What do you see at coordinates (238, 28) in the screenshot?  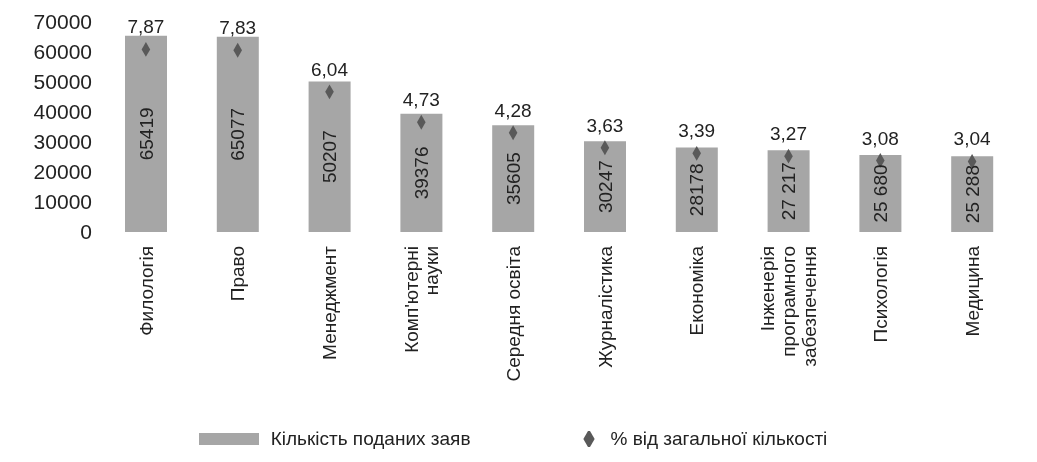 I see `data-label: 7,83` at bounding box center [238, 28].